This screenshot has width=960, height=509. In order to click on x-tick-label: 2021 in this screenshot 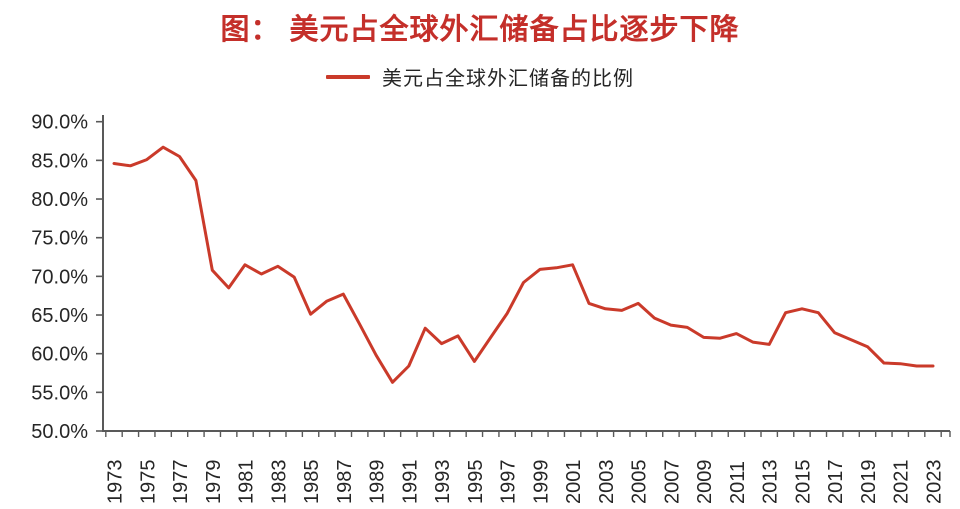, I will do `click(902, 482)`.